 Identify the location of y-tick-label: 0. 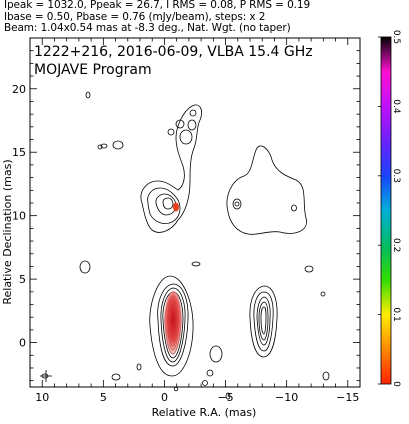
(22, 343).